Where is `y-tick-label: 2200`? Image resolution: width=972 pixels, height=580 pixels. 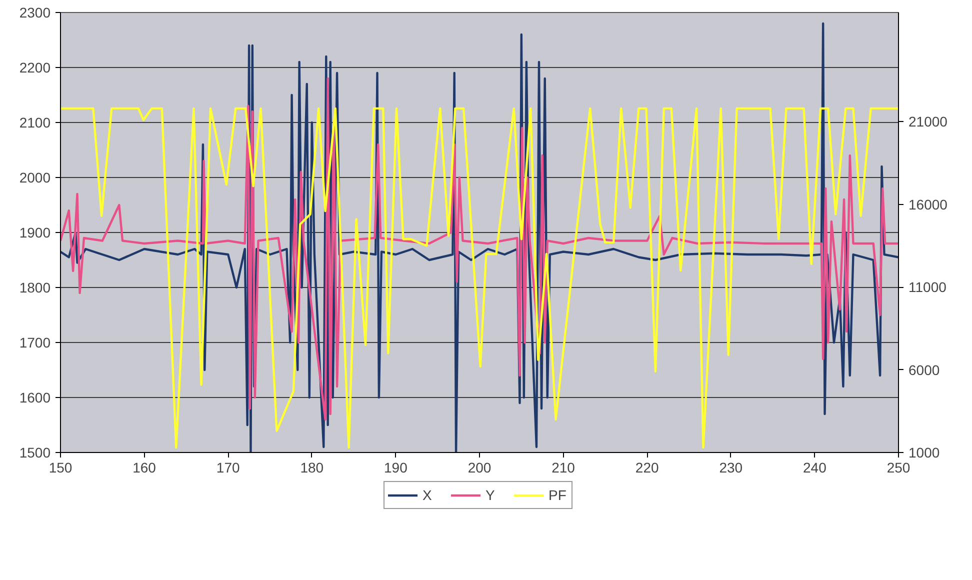 y-tick-label: 2200 is located at coordinates (35, 68).